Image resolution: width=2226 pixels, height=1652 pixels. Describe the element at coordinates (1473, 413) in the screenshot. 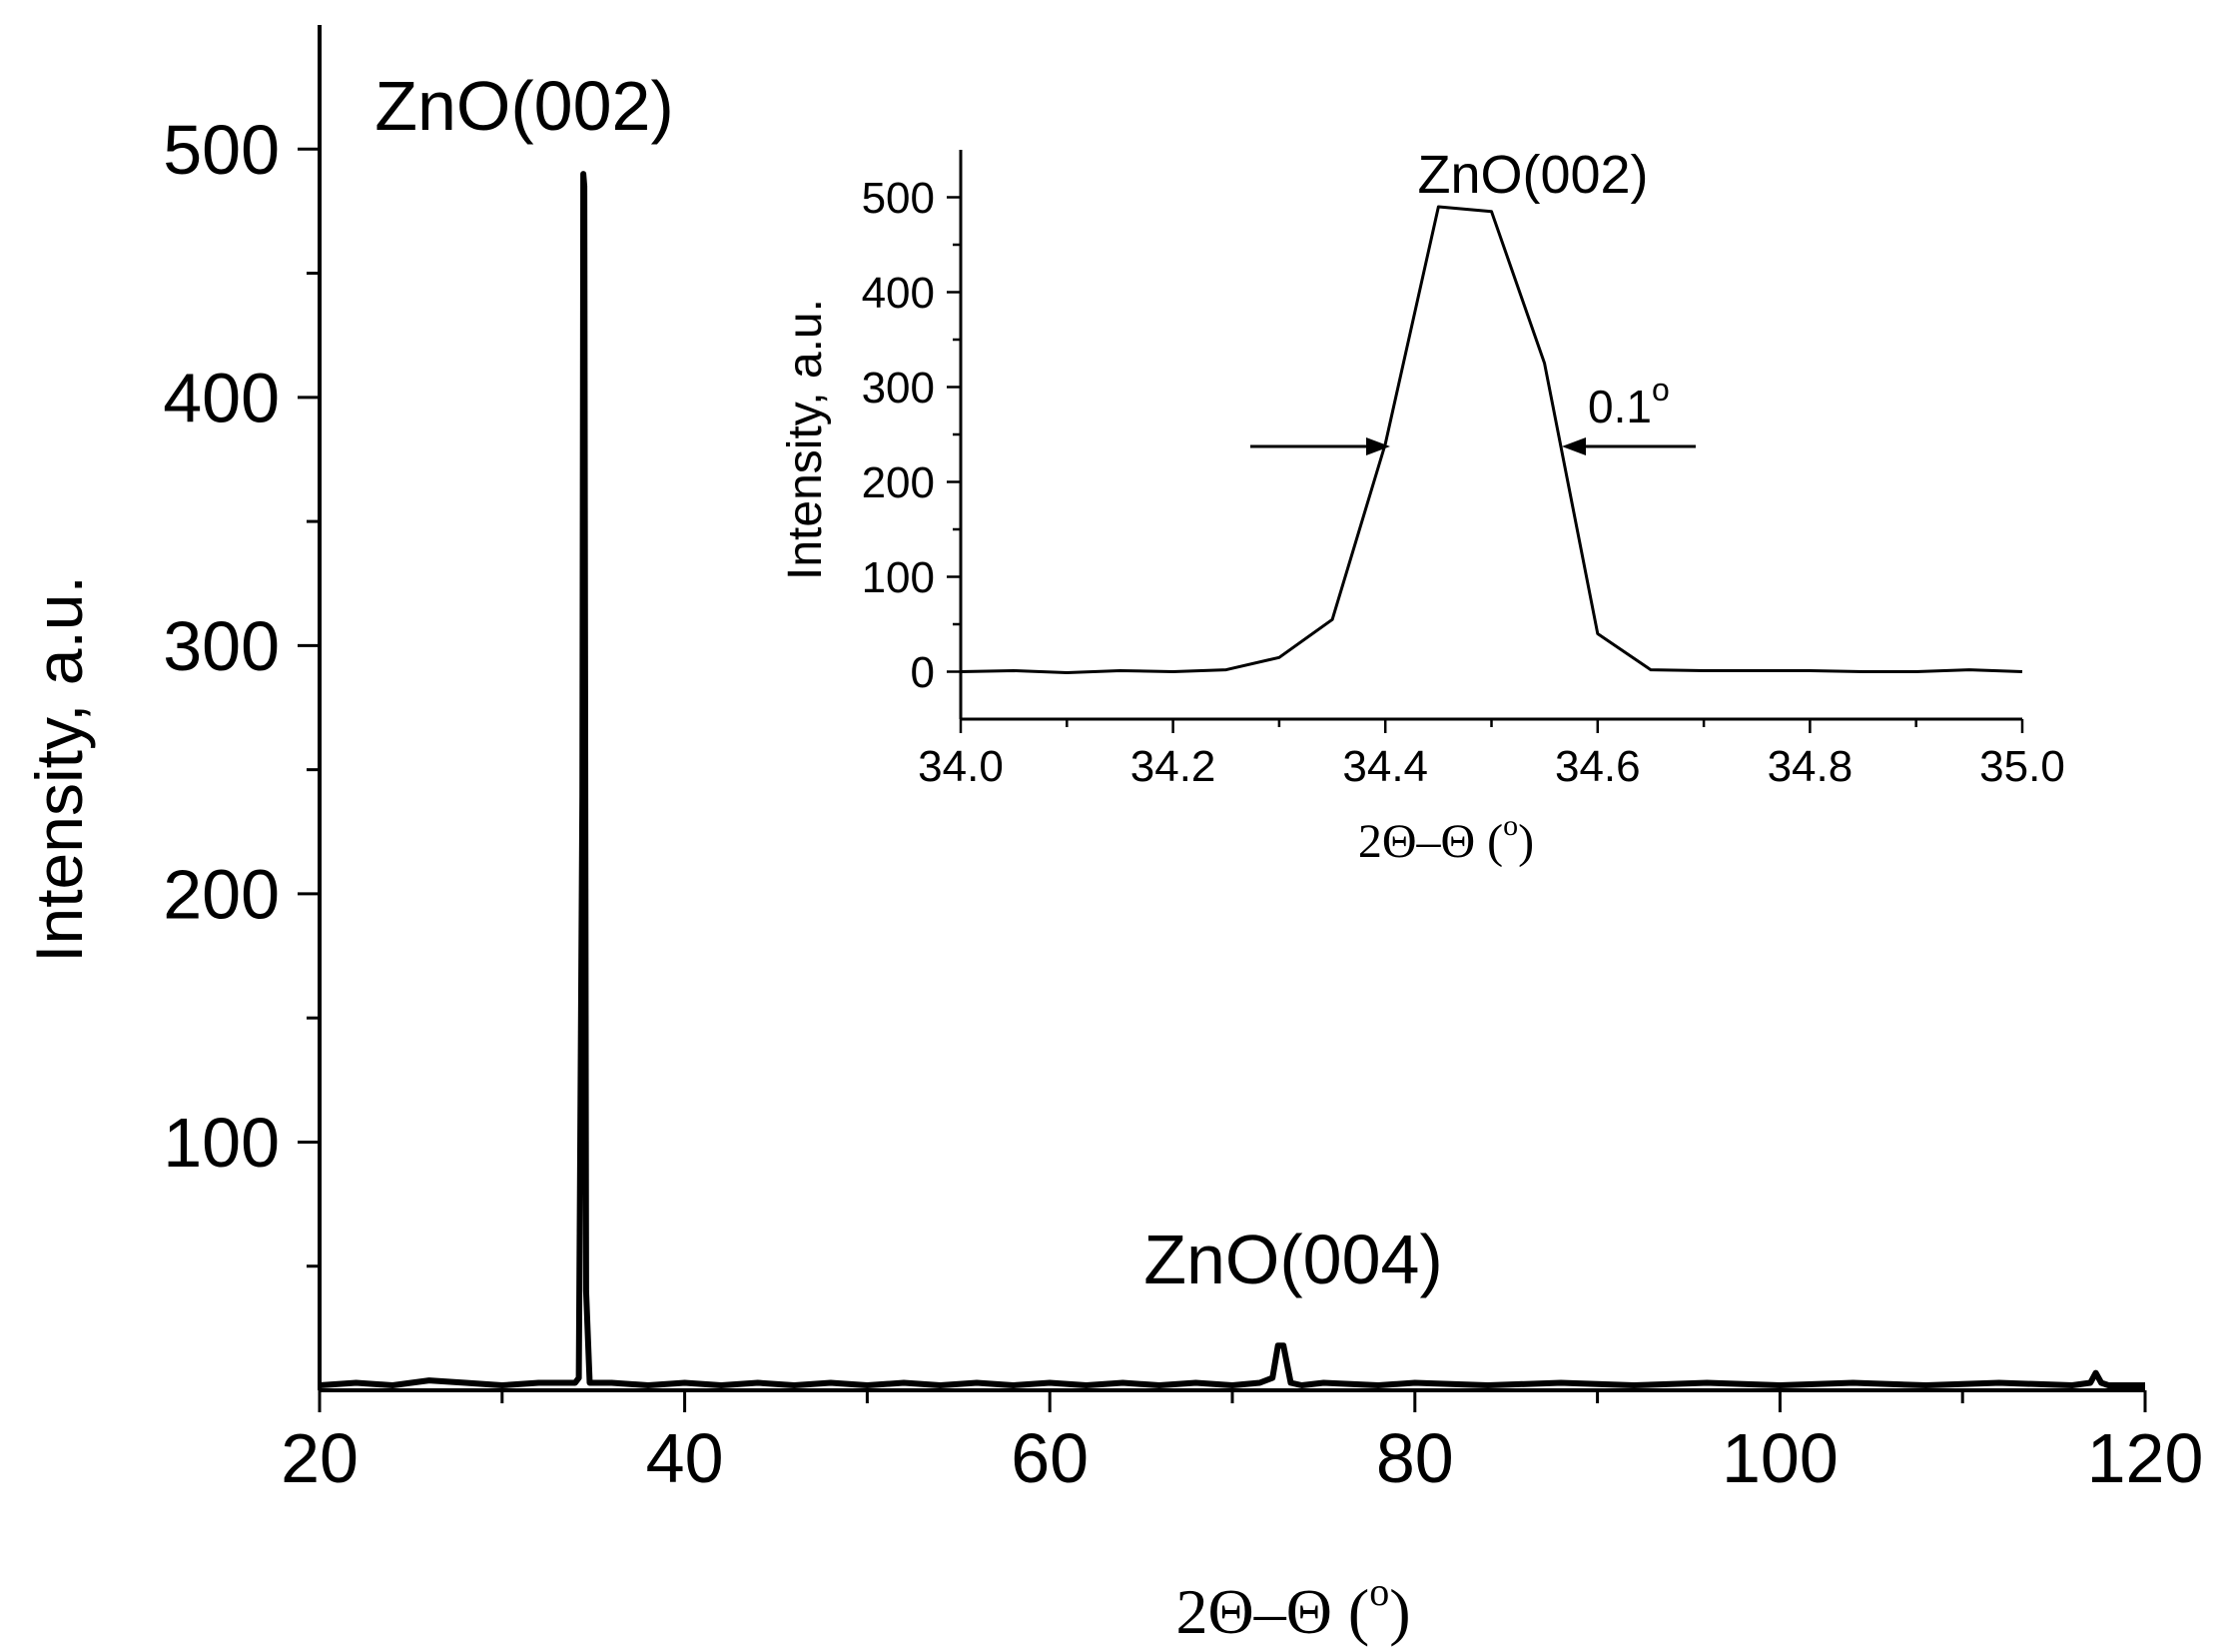

I see `fwhm-marker: 0.1o` at that location.